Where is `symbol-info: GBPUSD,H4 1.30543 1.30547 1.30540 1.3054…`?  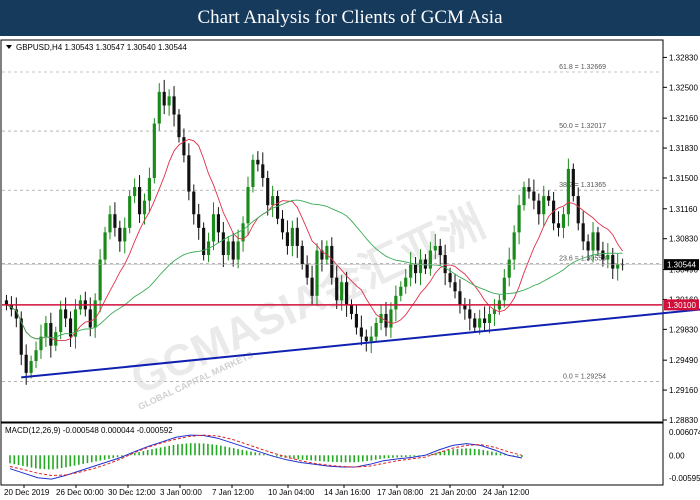
symbol-info: GBPUSD,H4 1.30543 1.30547 1.30540 1.3054… is located at coordinates (101, 47).